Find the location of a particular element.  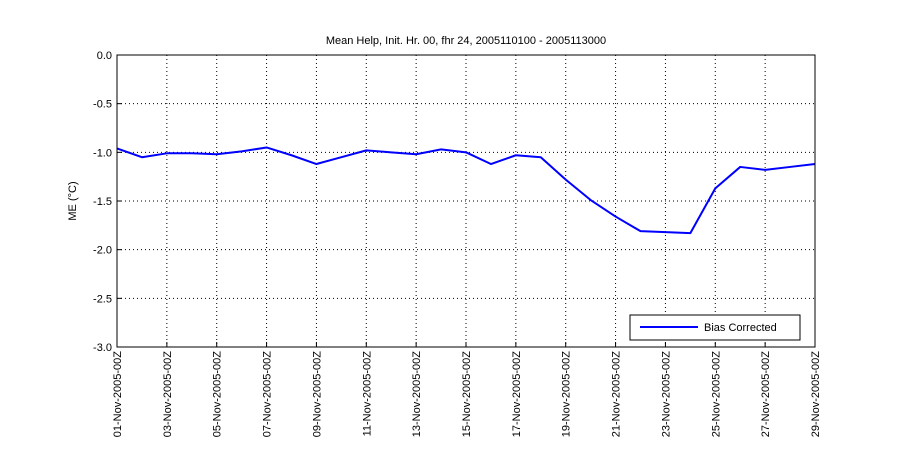

y-tick-label: -2.5 is located at coordinates (102, 299).